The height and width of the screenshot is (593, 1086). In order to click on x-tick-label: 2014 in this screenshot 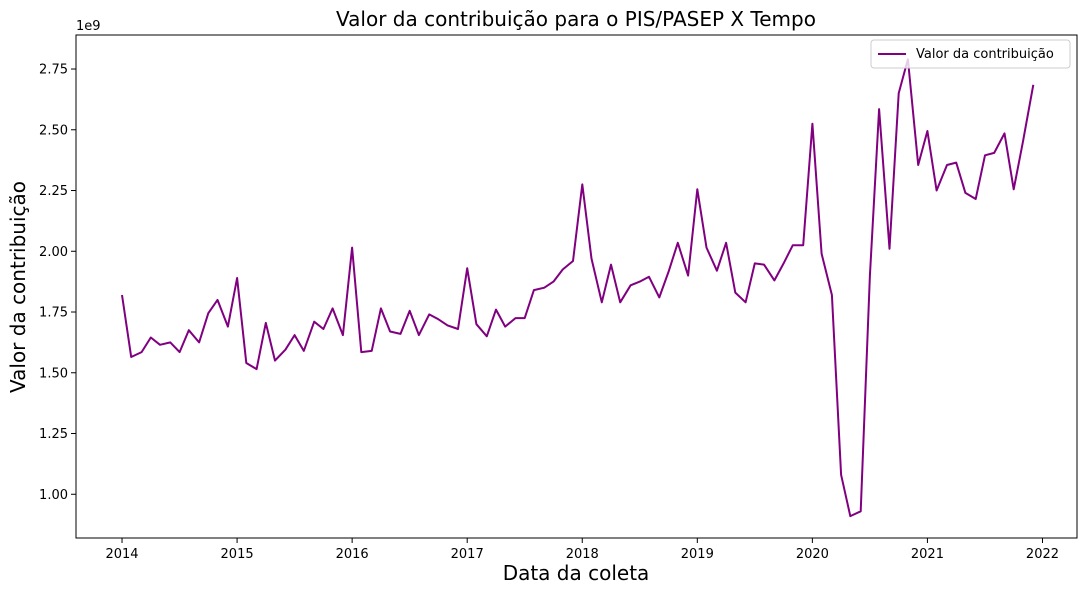, I will do `click(121, 554)`.